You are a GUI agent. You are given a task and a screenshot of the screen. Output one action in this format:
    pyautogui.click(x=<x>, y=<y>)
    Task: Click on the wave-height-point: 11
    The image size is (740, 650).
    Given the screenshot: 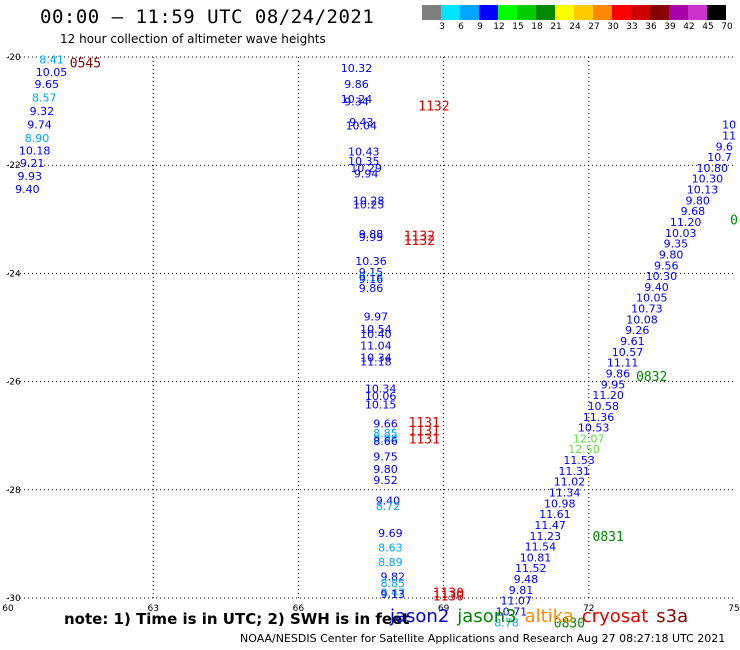 What is the action you would take?
    pyautogui.click(x=729, y=135)
    